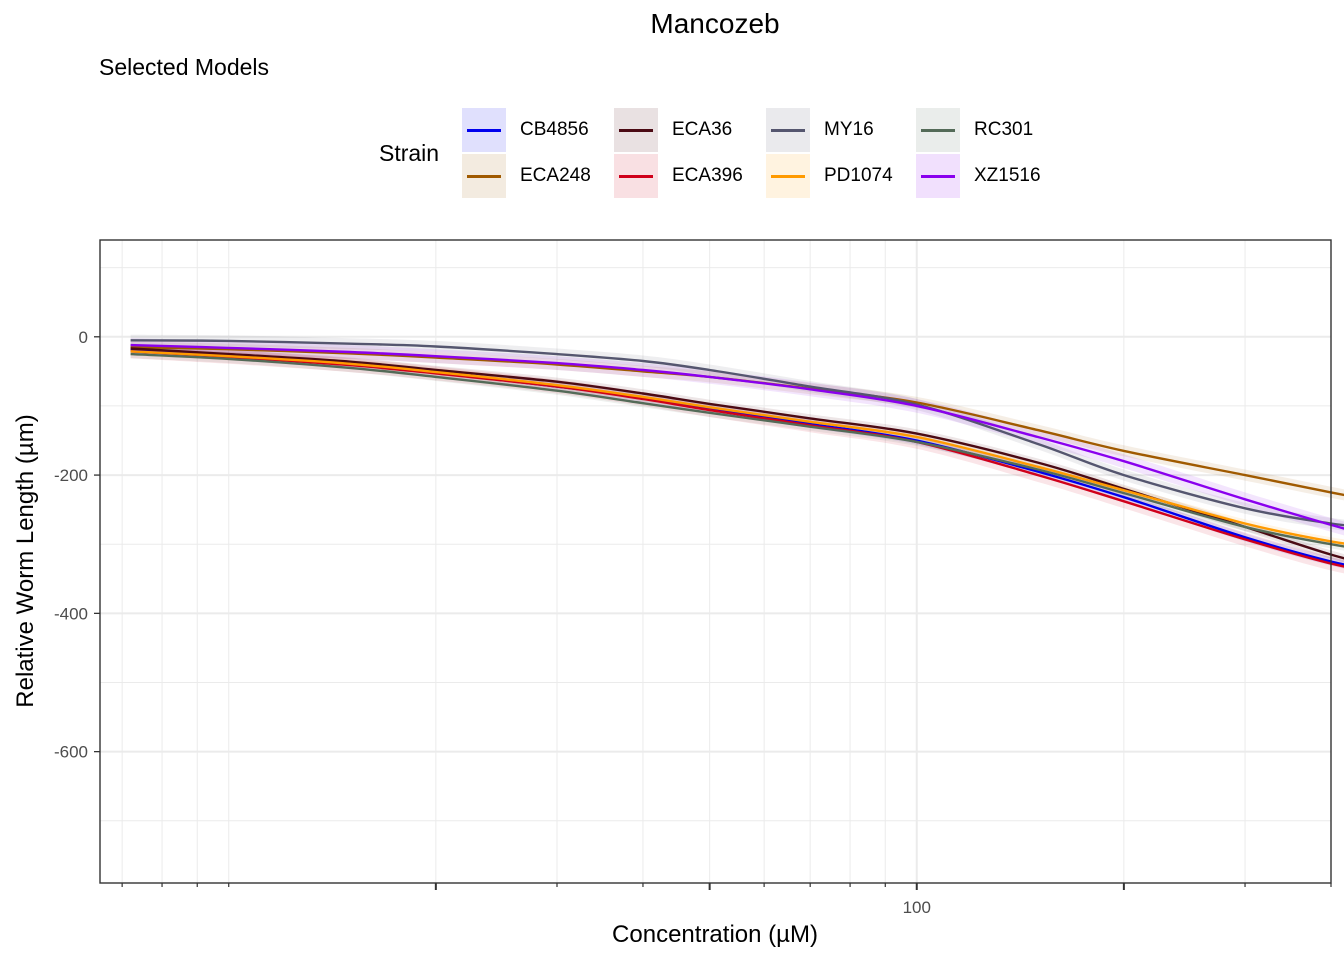  Describe the element at coordinates (83, 337) in the screenshot. I see `y-tick-label: 0` at that location.